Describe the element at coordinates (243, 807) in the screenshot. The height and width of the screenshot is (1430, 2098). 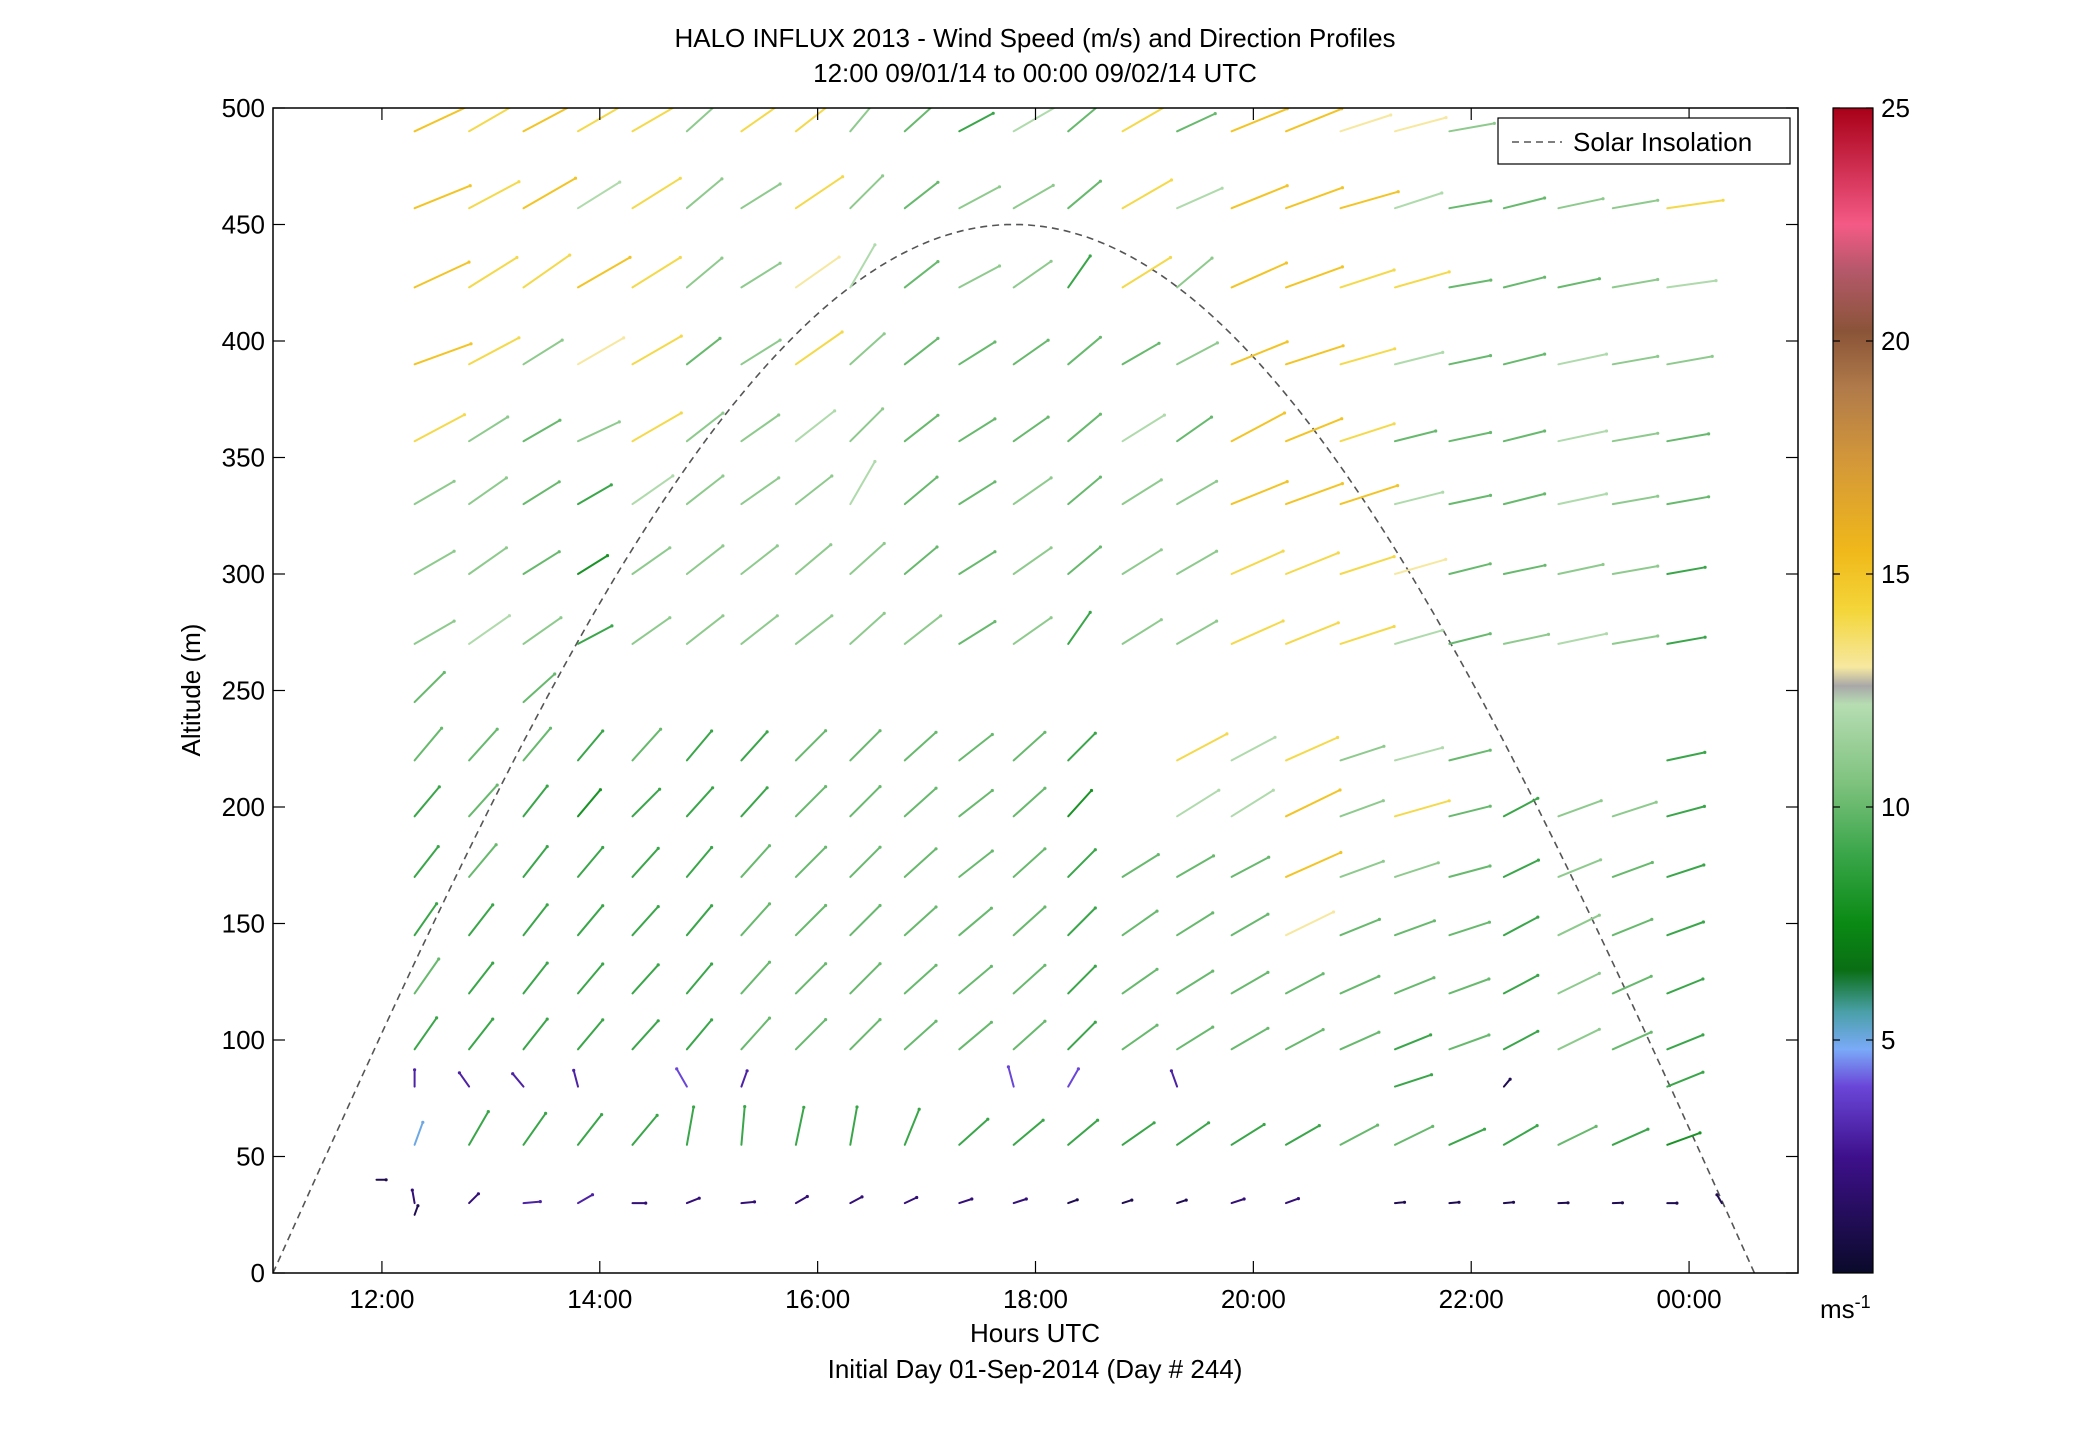
I see `y-tick-label: 200` at that location.